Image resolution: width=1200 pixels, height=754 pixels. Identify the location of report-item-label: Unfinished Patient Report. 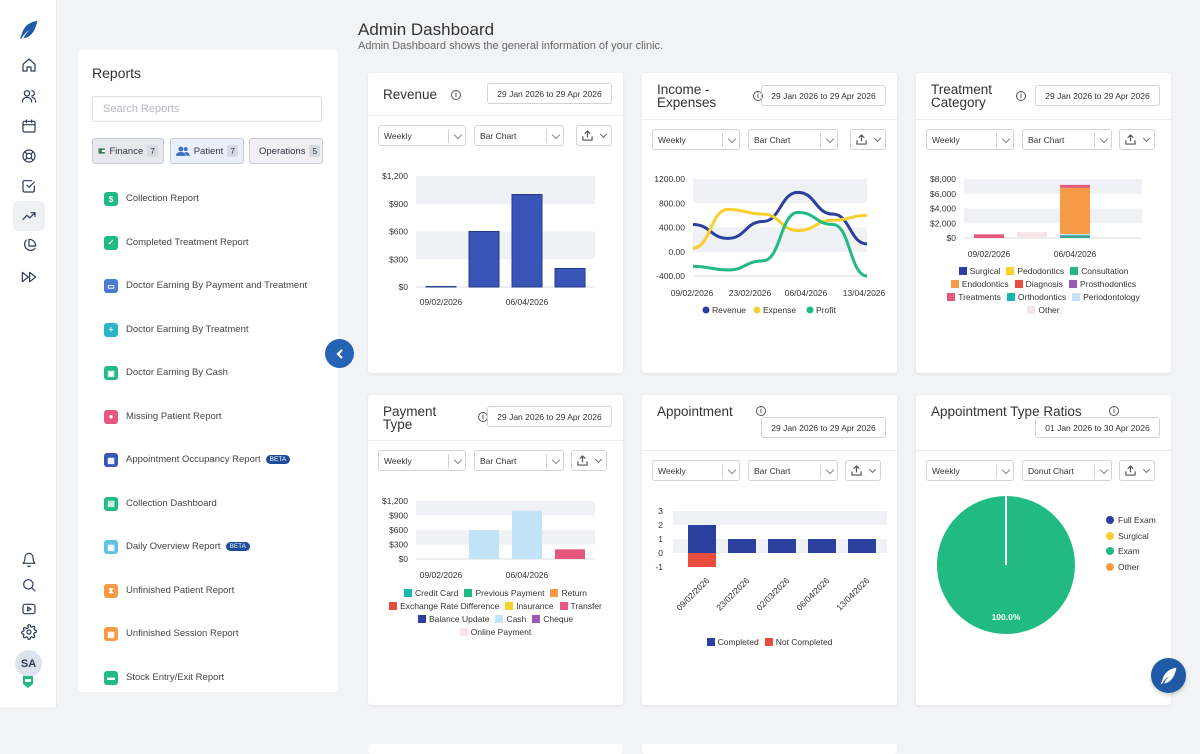
(180, 590).